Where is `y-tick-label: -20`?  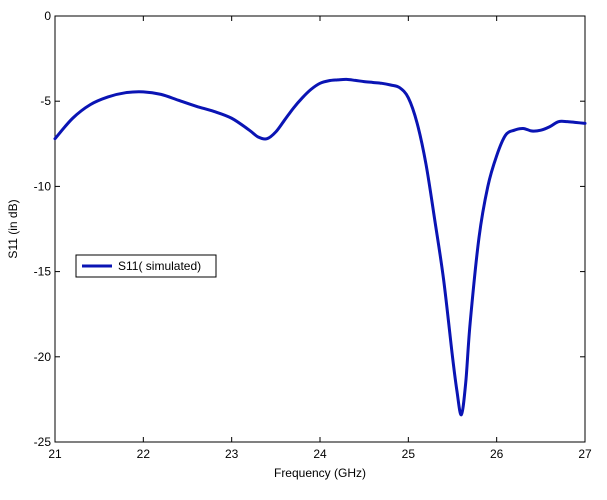
y-tick-label: -20 is located at coordinates (43, 357).